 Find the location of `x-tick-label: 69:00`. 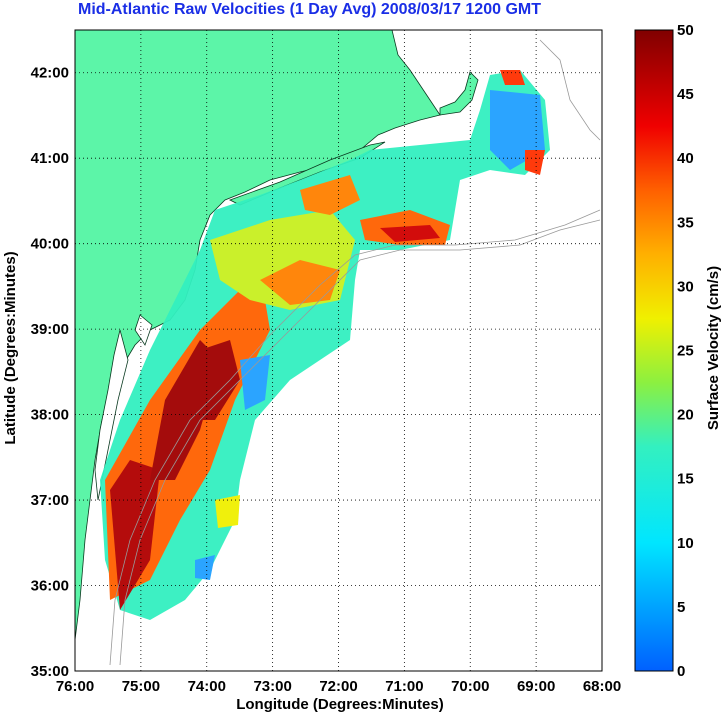

x-tick-label: 69:00 is located at coordinates (536, 686).